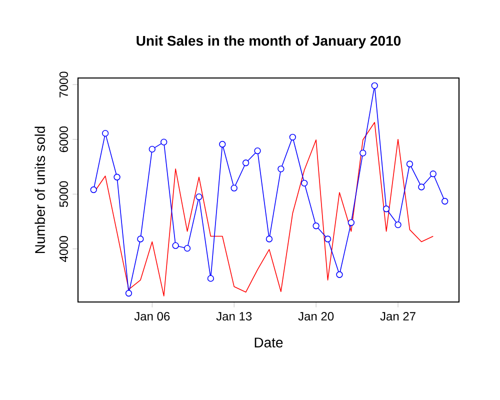  Describe the element at coordinates (63, 139) in the screenshot. I see `y-tick-label: 6000` at that location.